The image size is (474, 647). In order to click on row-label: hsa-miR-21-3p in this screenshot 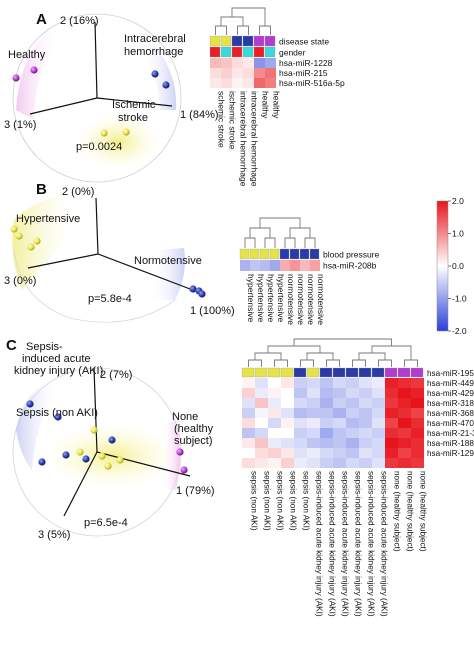, I will do `click(450, 433)`.